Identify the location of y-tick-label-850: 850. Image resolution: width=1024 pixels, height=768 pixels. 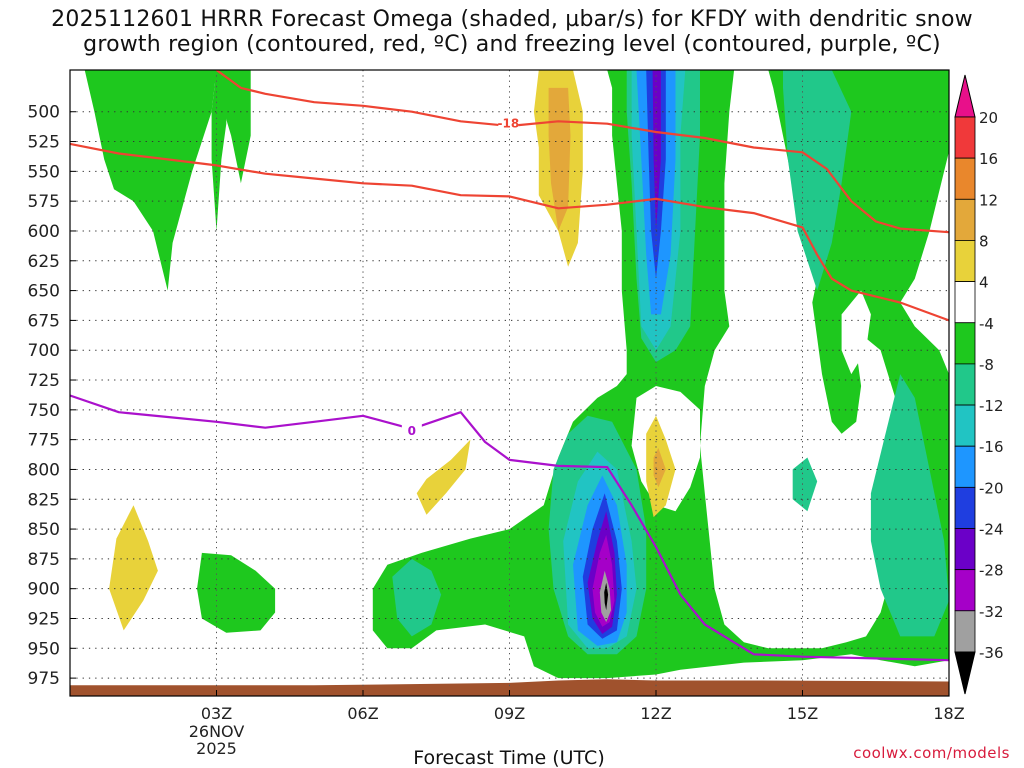
(44, 530).